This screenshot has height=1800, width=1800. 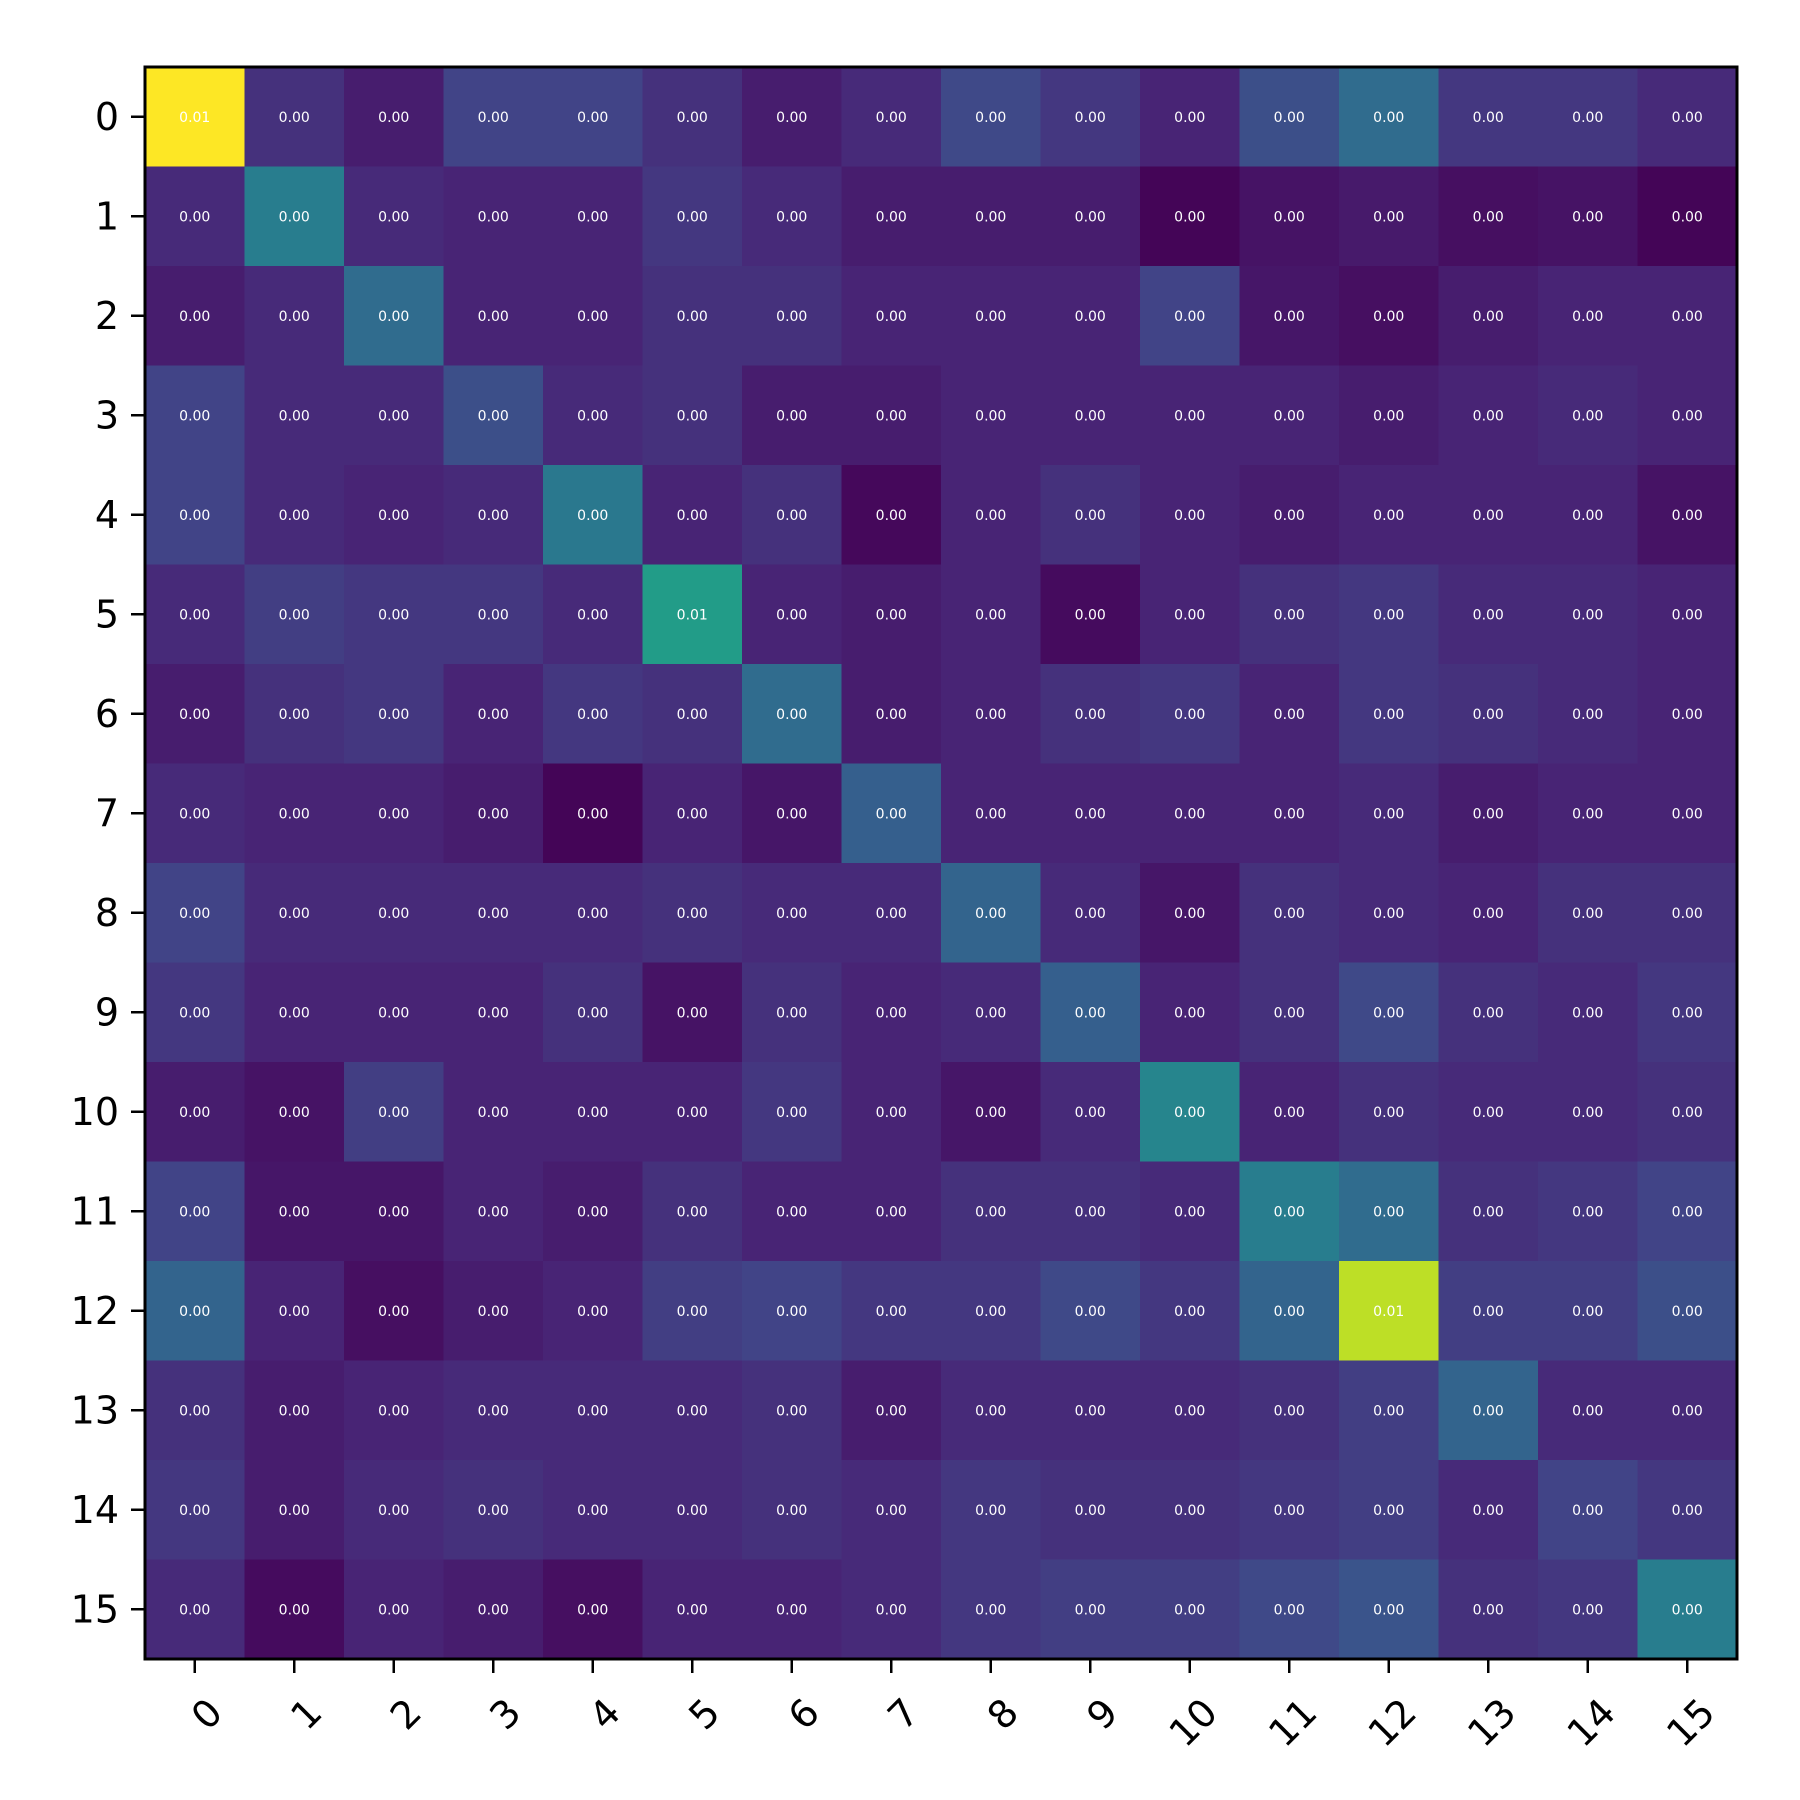 What do you see at coordinates (1190, 316) in the screenshot?
I see `heatmap-cell-r2-c10` at bounding box center [1190, 316].